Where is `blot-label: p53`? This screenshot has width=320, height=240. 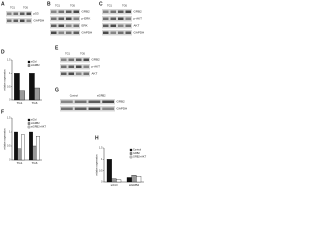 blot-label: p53 is located at coordinates (36, 14).